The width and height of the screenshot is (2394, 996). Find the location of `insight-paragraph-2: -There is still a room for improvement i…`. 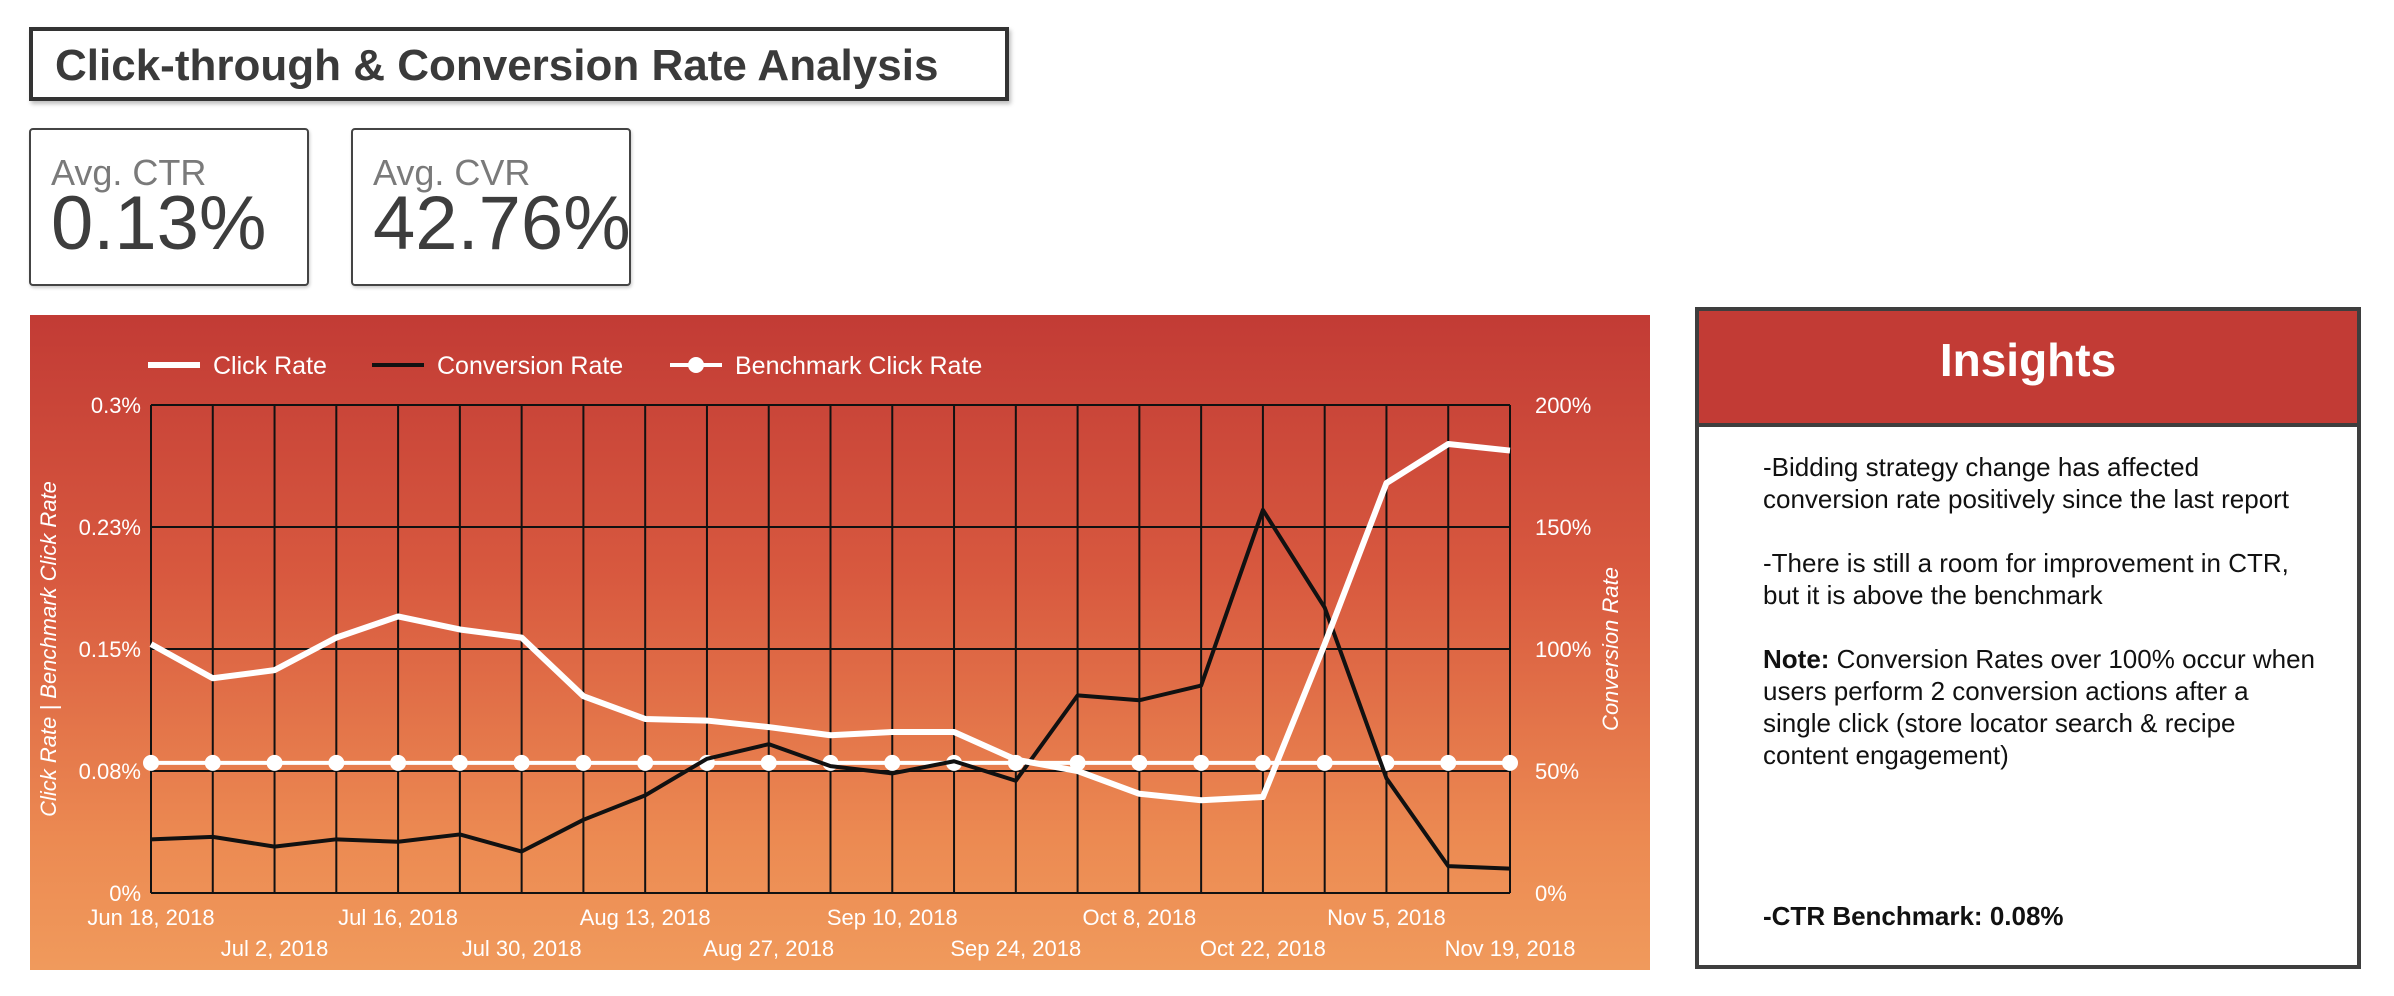

insight-paragraph-2: -There is still a room for improvement i… is located at coordinates (2026, 579).